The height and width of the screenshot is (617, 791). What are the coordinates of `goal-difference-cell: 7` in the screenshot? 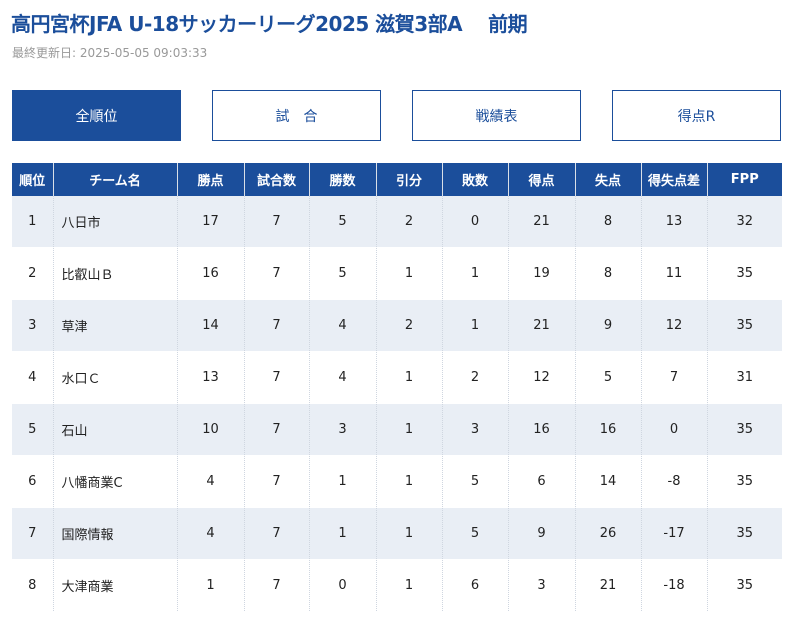 It's located at (673, 377).